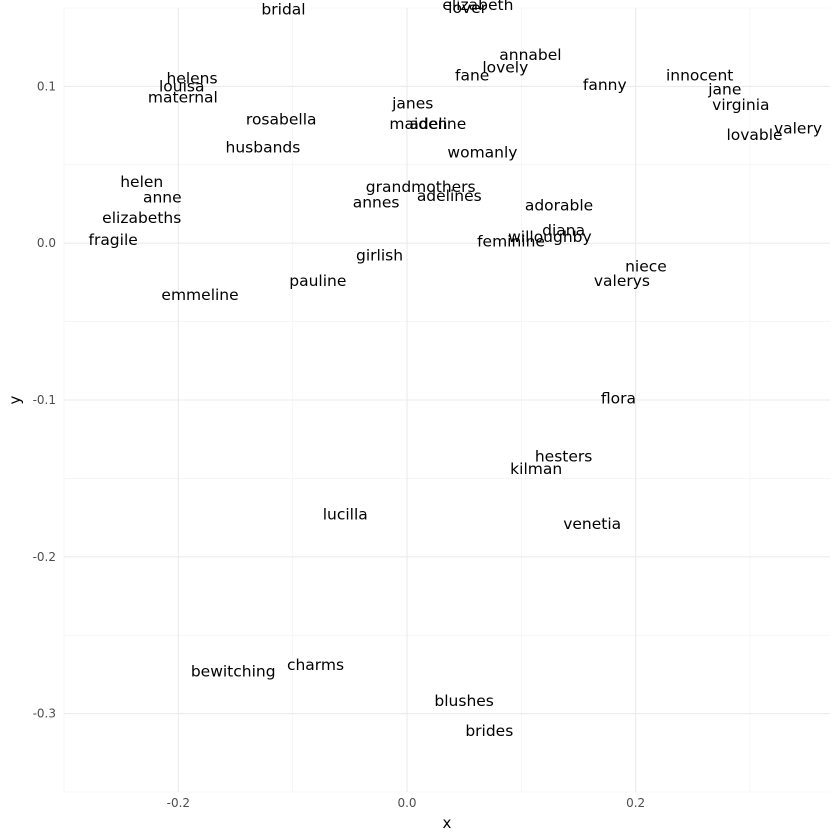 This screenshot has height=840, width=840. I want to click on point-label: helens, so click(191, 79).